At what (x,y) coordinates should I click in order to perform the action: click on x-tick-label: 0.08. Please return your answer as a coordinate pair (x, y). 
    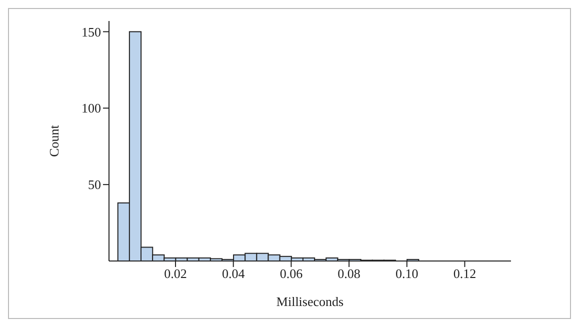
    Looking at the image, I should click on (349, 274).